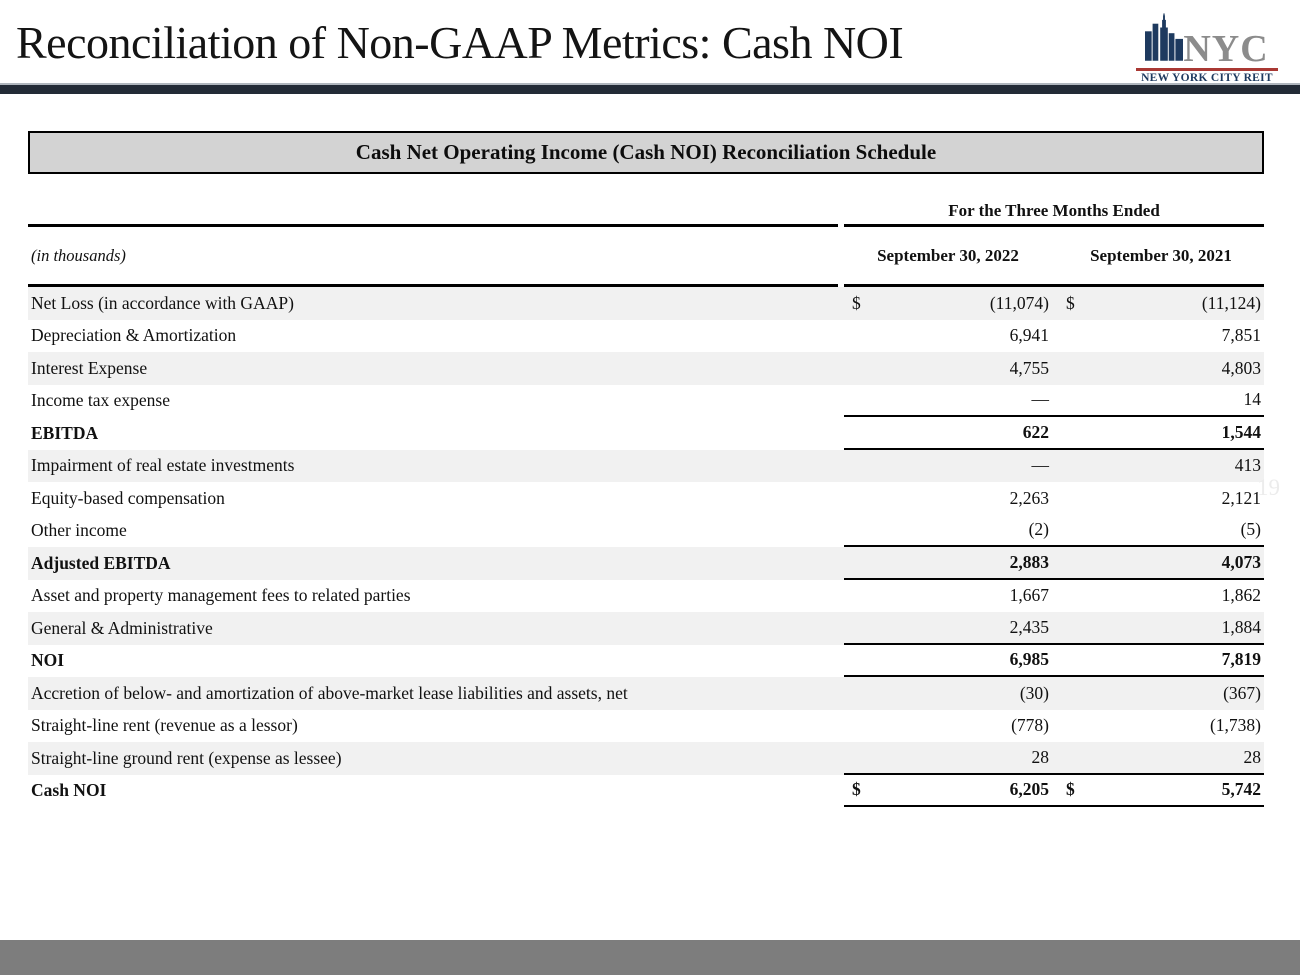 This screenshot has height=975, width=1300. Describe the element at coordinates (48, 660) in the screenshot. I see `row-label: NOI` at that location.